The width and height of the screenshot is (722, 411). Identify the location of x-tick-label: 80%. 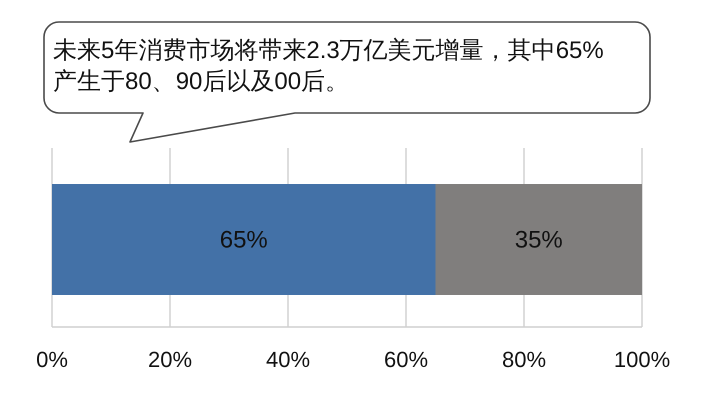
(524, 359).